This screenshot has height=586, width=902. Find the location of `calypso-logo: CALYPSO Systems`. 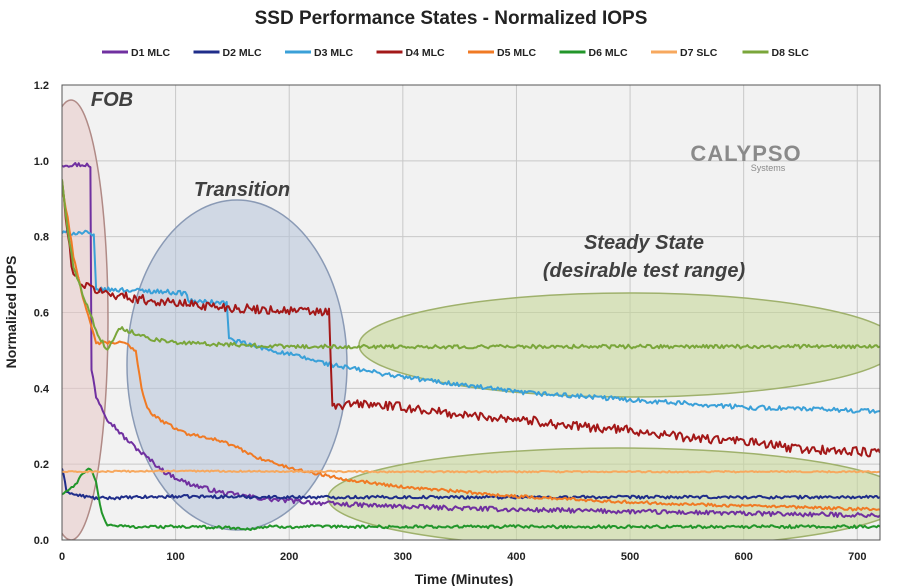

calypso-logo: CALYPSO Systems is located at coordinates (745, 157).